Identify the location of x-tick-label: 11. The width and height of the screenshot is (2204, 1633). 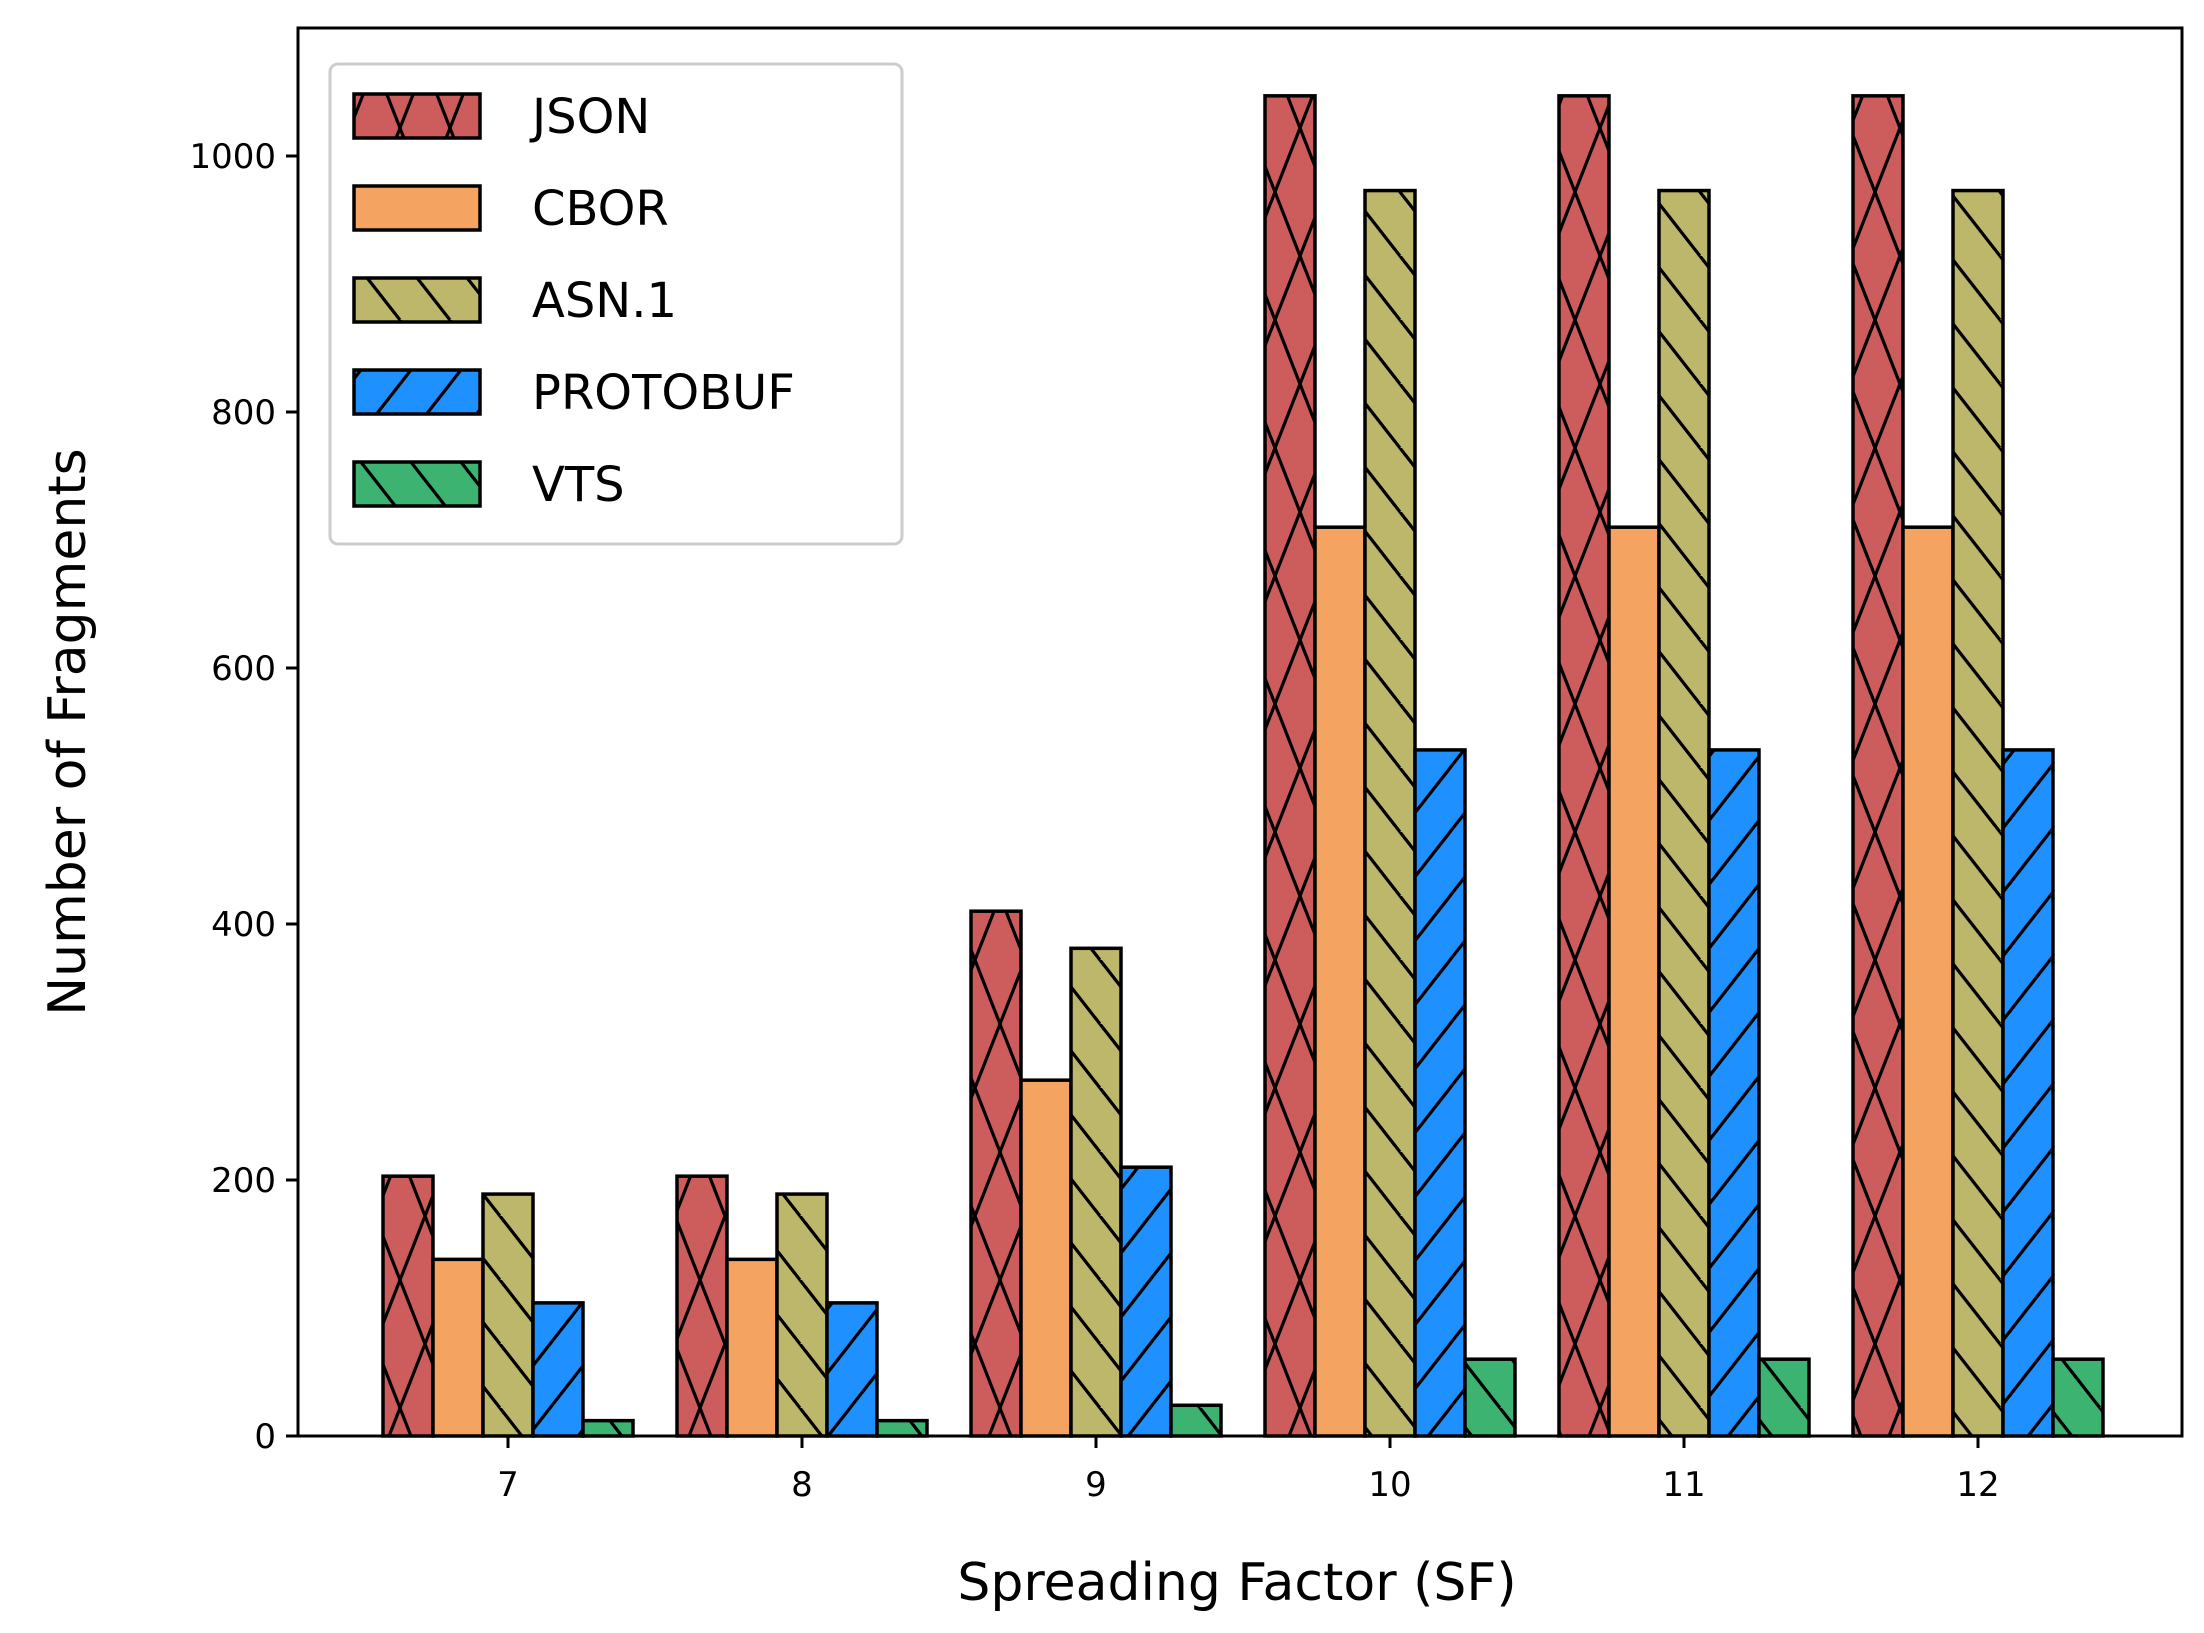
(1683, 1485).